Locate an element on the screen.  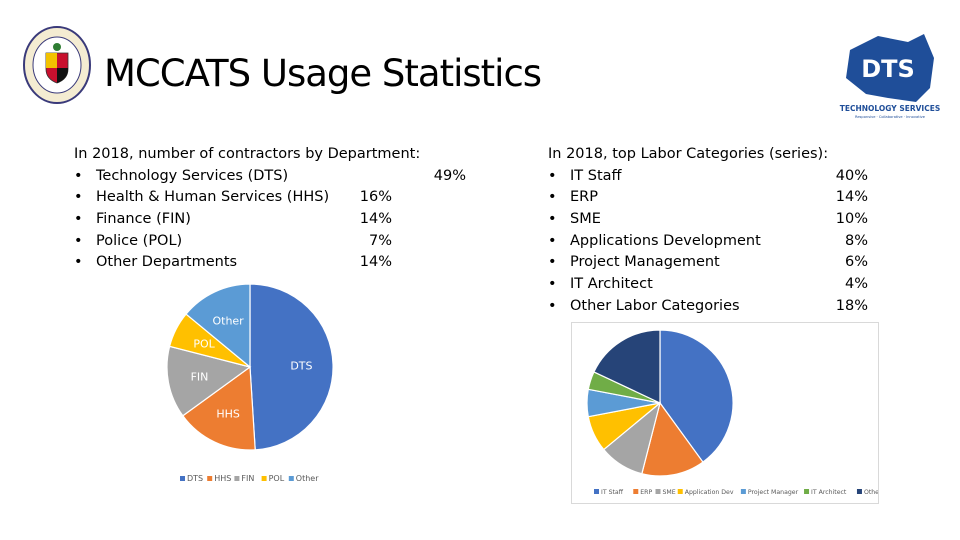
item-label: Other Labor Categories is located at coordinates (655, 305).